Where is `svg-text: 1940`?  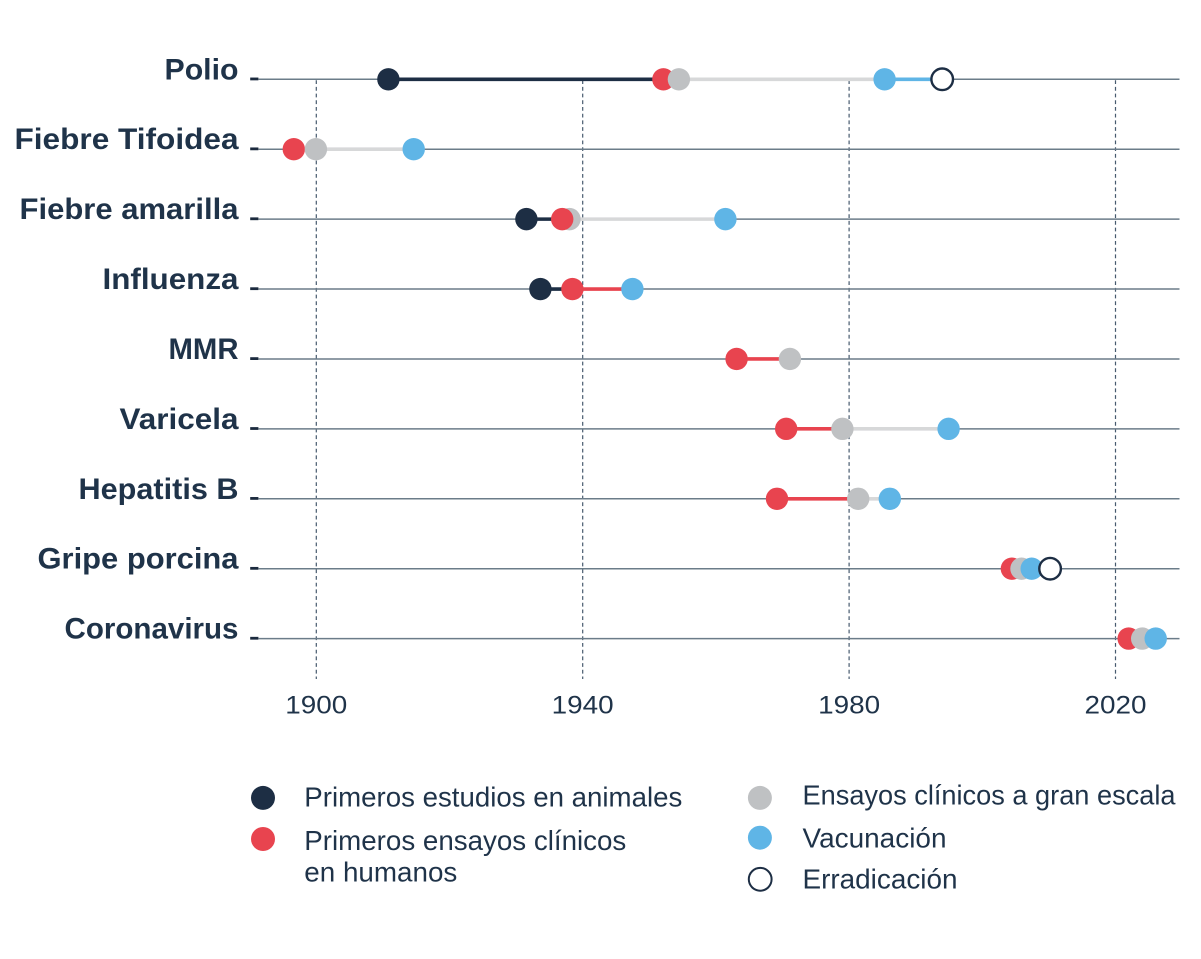 svg-text: 1940 is located at coordinates (583, 705).